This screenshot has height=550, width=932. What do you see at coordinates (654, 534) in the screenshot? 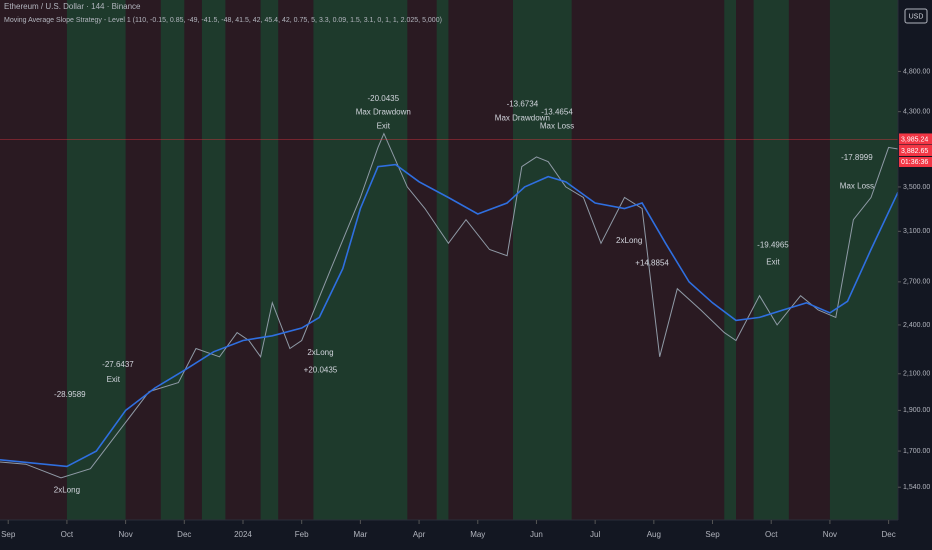
I see `x-tick-label: Aug` at bounding box center [654, 534].